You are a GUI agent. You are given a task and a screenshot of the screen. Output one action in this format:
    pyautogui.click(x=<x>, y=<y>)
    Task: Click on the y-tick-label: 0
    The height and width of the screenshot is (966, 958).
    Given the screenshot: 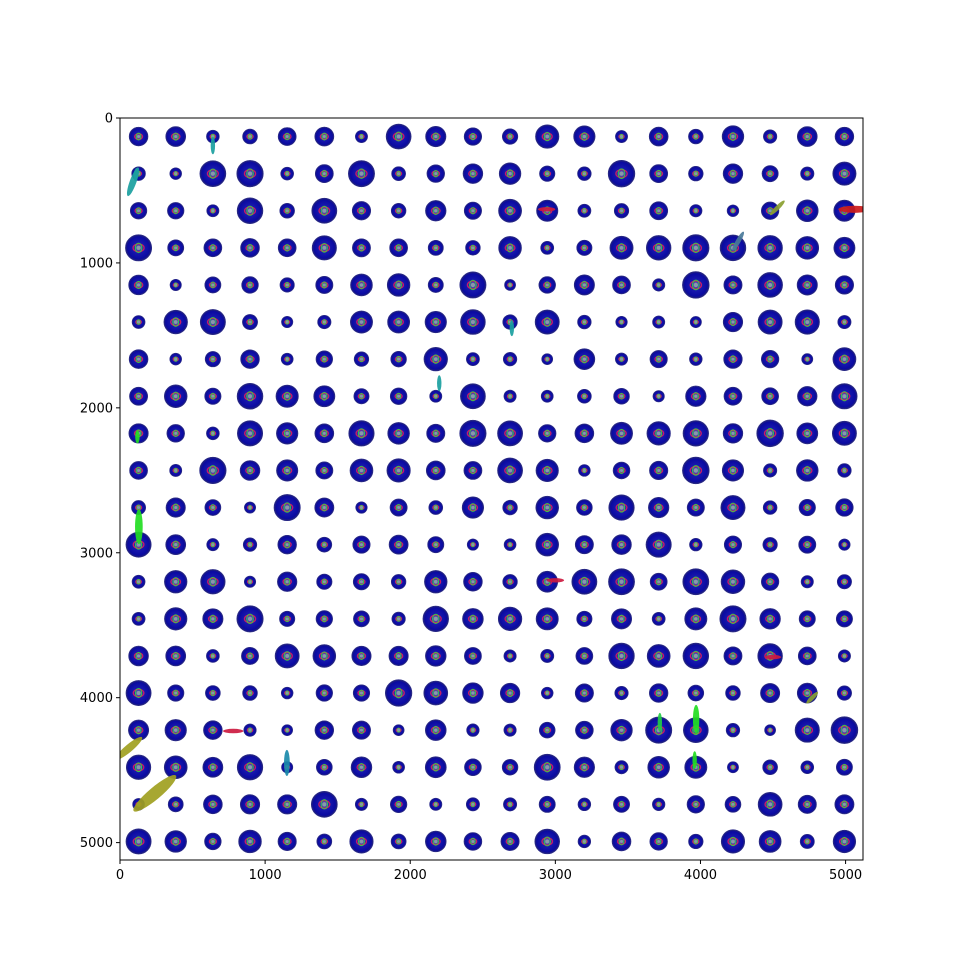 What is the action you would take?
    pyautogui.click(x=109, y=119)
    